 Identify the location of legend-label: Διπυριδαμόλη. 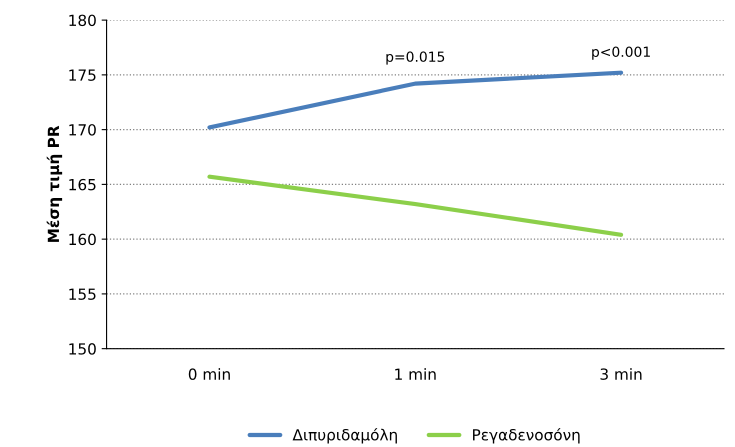
(344, 436).